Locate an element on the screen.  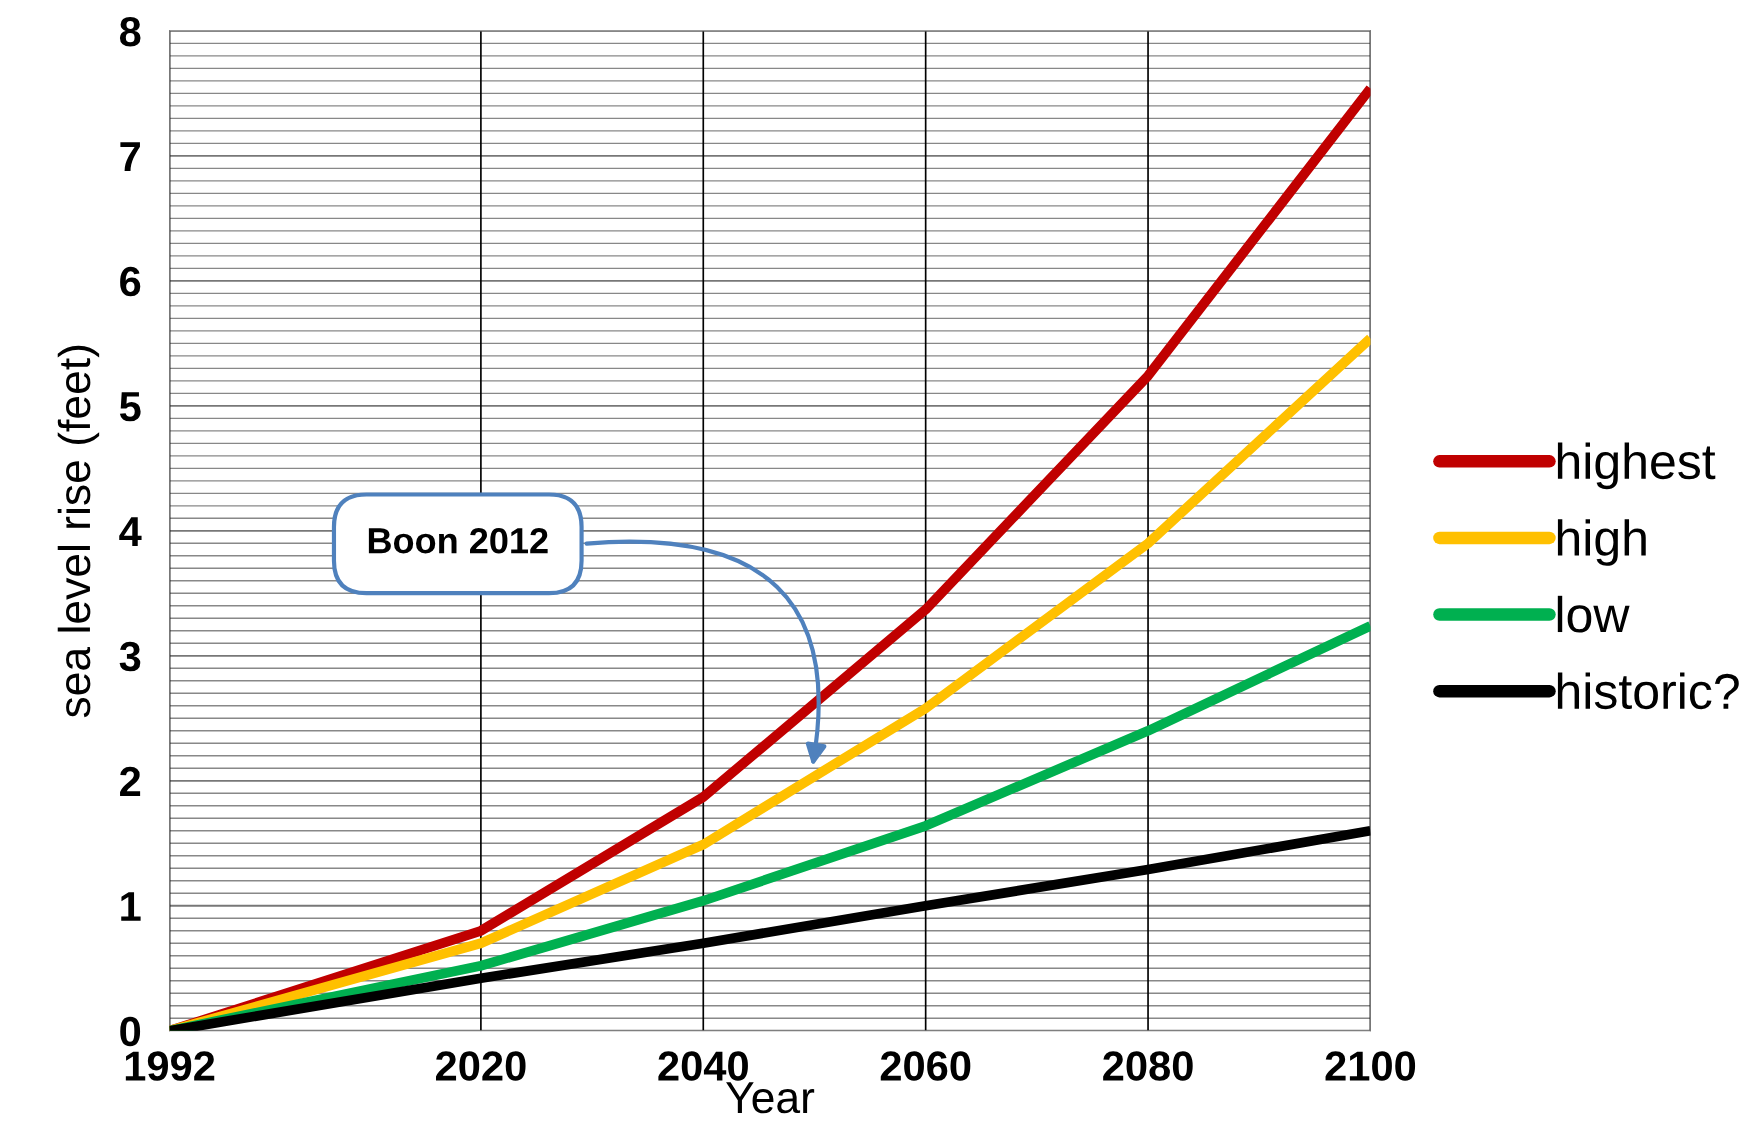
legend-label: low is located at coordinates (1593, 614).